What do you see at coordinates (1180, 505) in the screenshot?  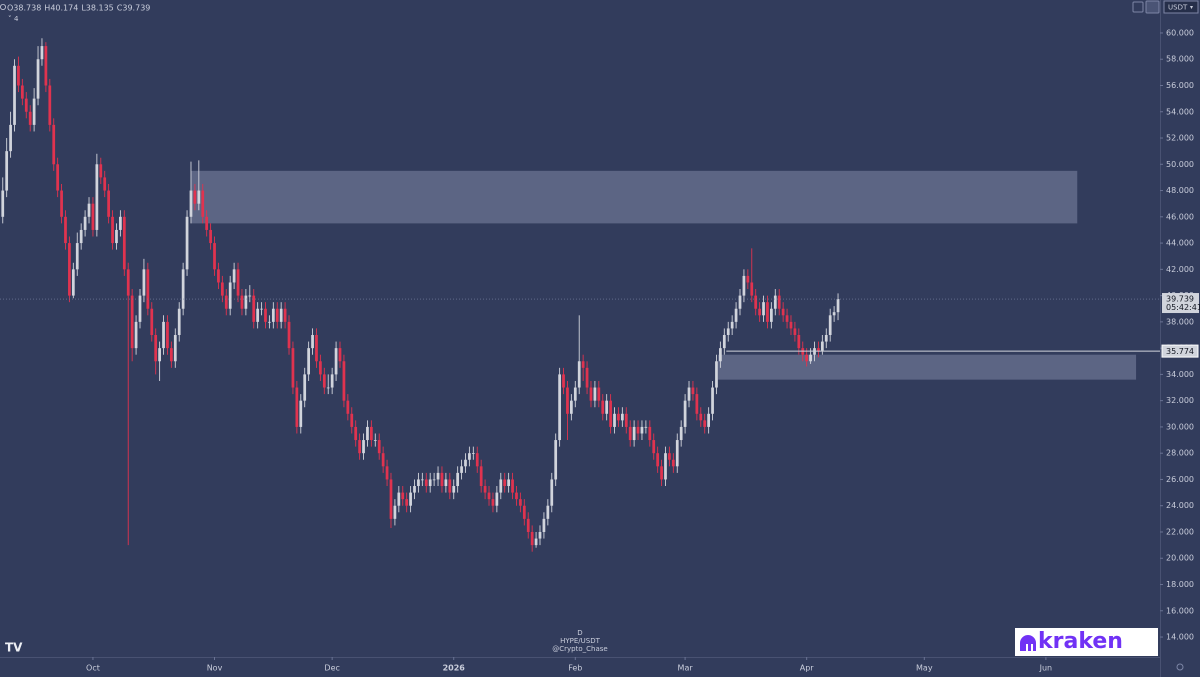 I see `y-tick-label: 24.000` at bounding box center [1180, 505].